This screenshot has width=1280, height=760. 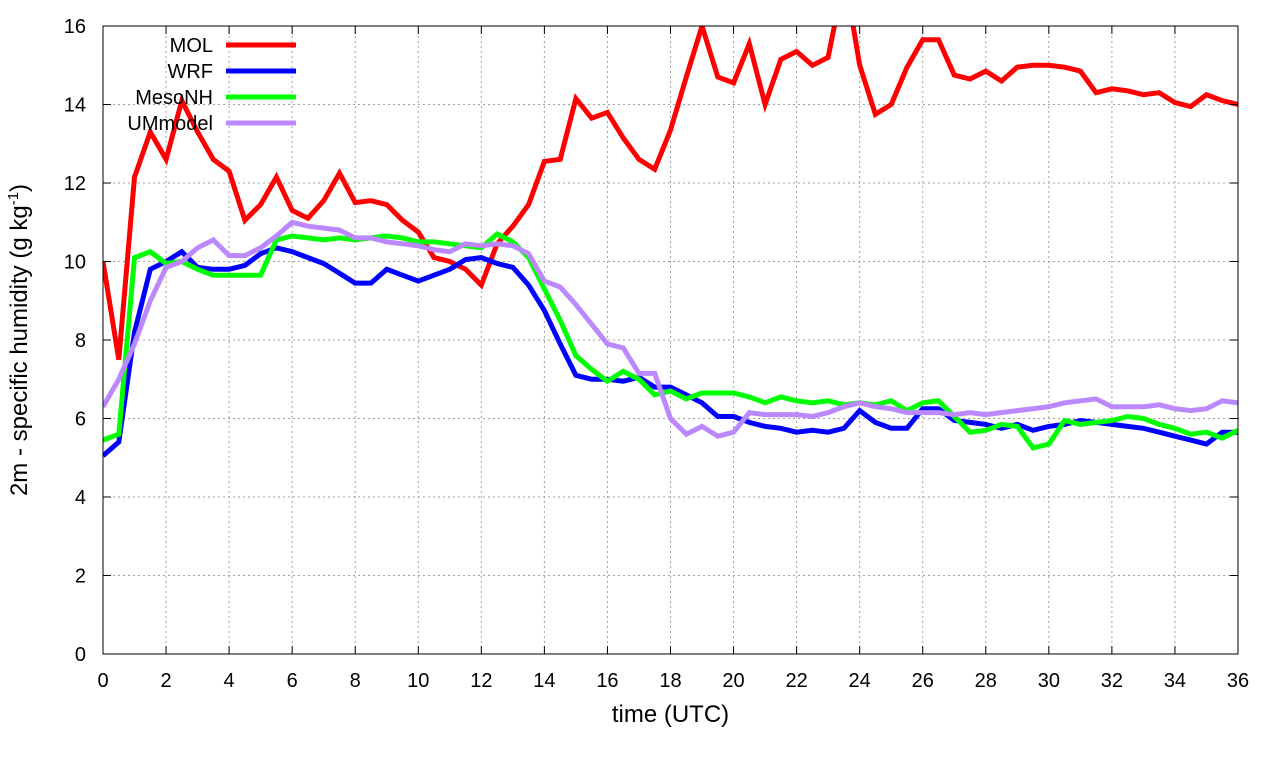 What do you see at coordinates (170, 124) in the screenshot?
I see `legend-label-ummodel: UMmodel` at bounding box center [170, 124].